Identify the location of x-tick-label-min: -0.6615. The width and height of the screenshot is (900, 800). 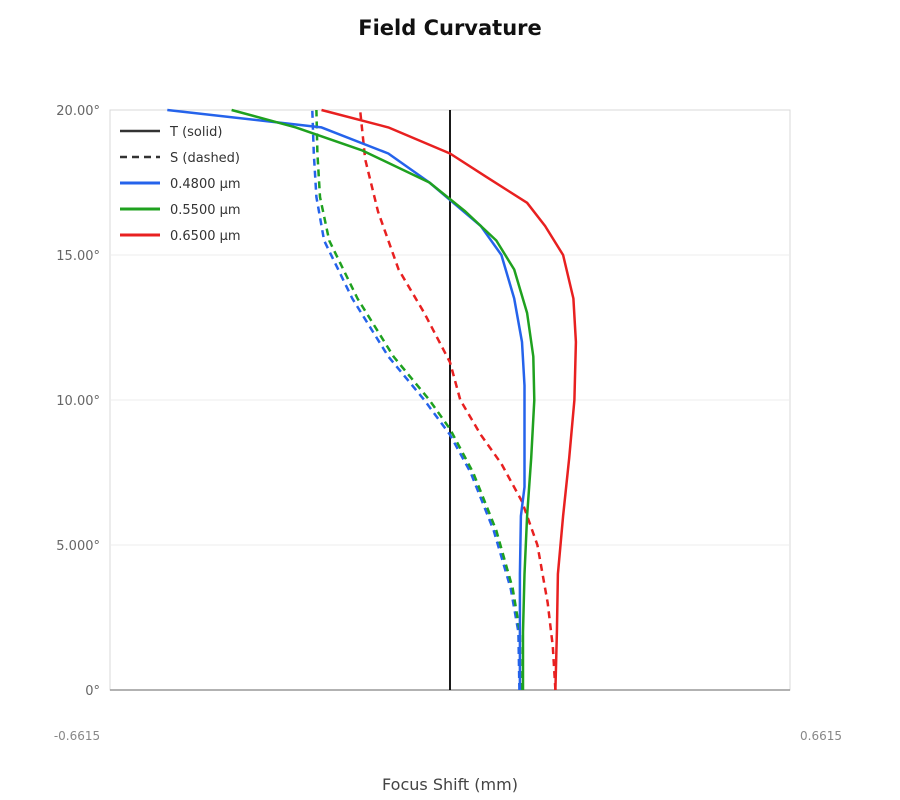
(77, 736).